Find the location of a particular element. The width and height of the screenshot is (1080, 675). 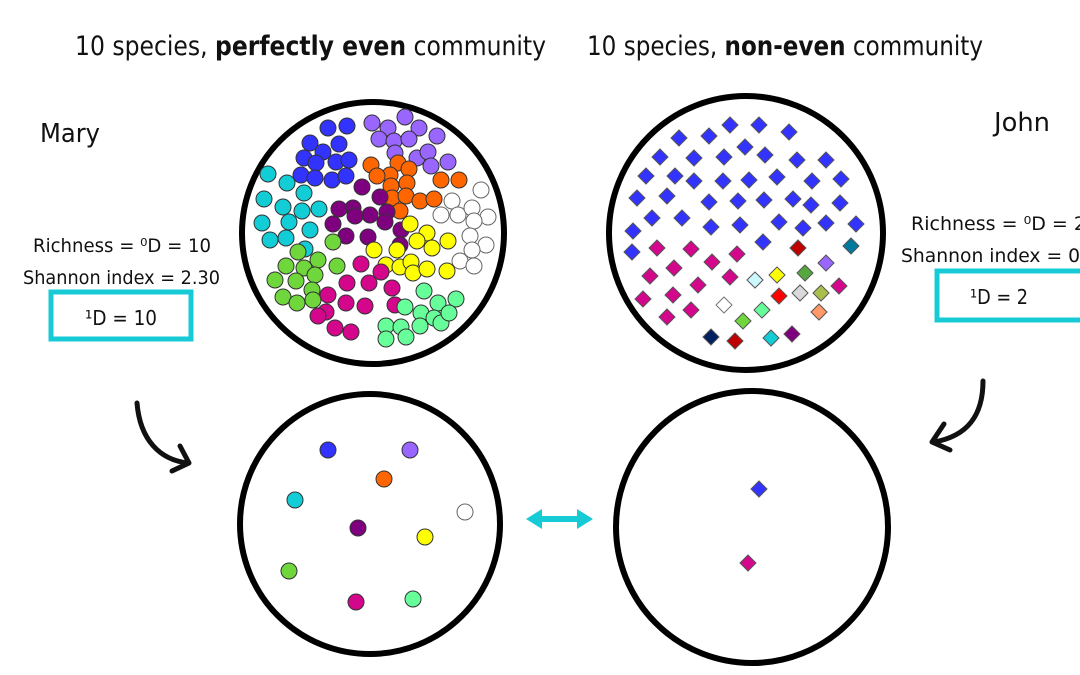

noneven-community-circle is located at coordinates (746, 233).